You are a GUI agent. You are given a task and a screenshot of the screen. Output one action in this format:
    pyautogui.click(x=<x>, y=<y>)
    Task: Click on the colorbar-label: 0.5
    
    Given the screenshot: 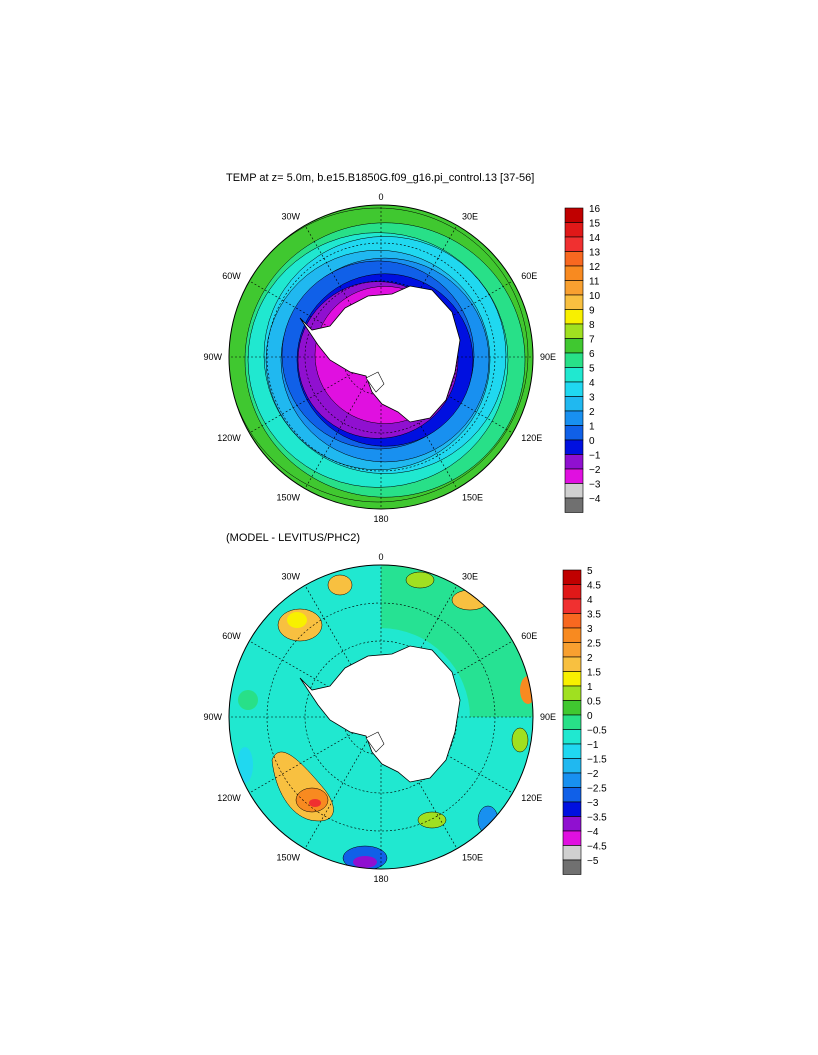 What is the action you would take?
    pyautogui.click(x=594, y=702)
    